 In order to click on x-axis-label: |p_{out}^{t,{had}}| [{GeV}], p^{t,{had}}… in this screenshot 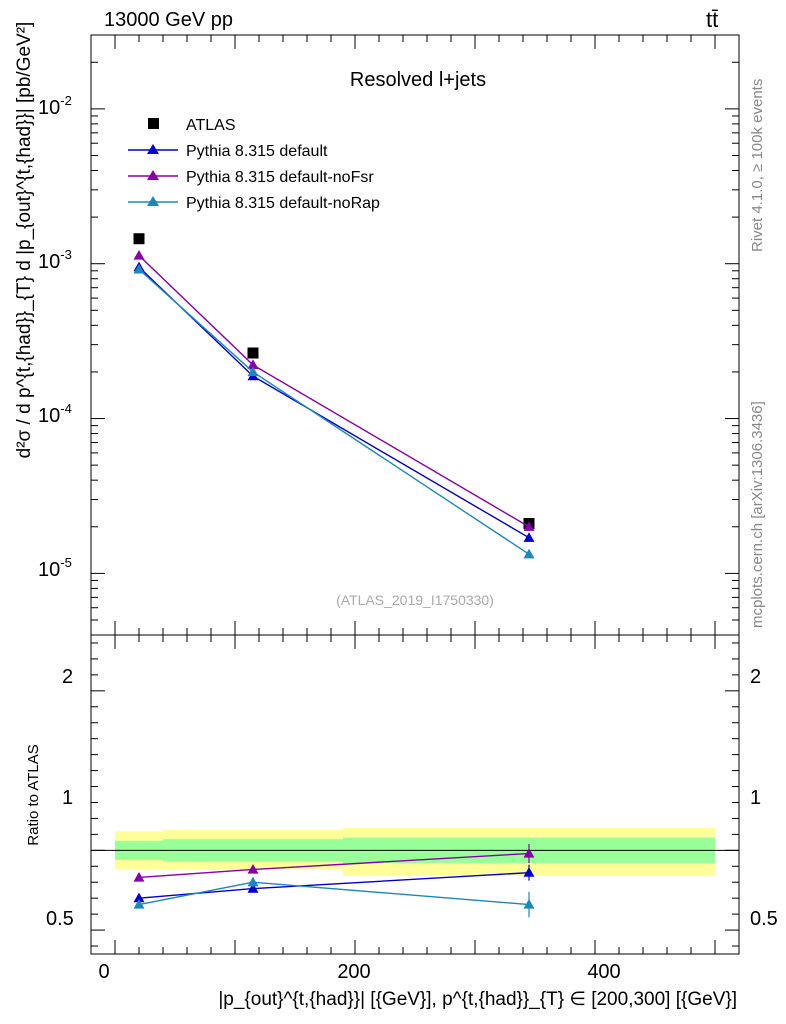, I will do `click(477, 999)`.